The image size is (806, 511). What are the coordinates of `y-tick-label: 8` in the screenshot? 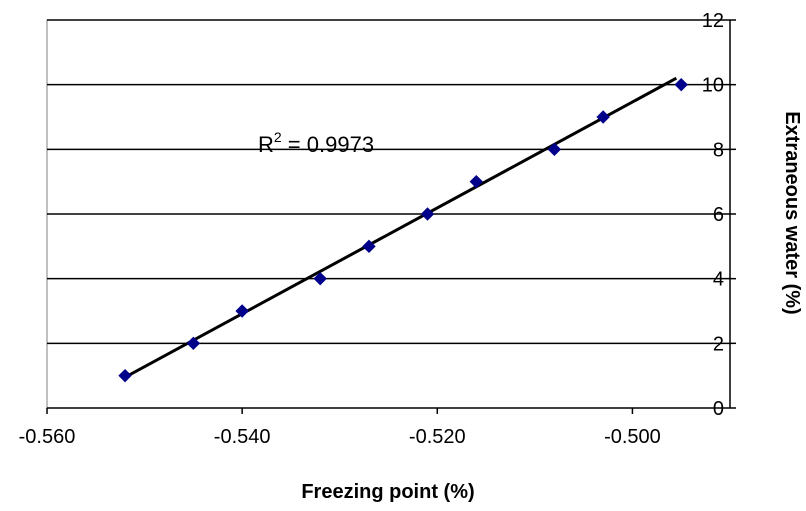 It's located at (718, 150).